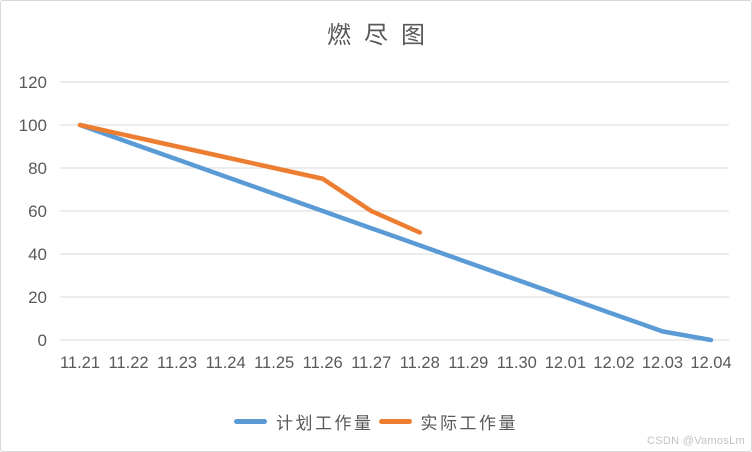  I want to click on y-tick-label: 100, so click(33, 125).